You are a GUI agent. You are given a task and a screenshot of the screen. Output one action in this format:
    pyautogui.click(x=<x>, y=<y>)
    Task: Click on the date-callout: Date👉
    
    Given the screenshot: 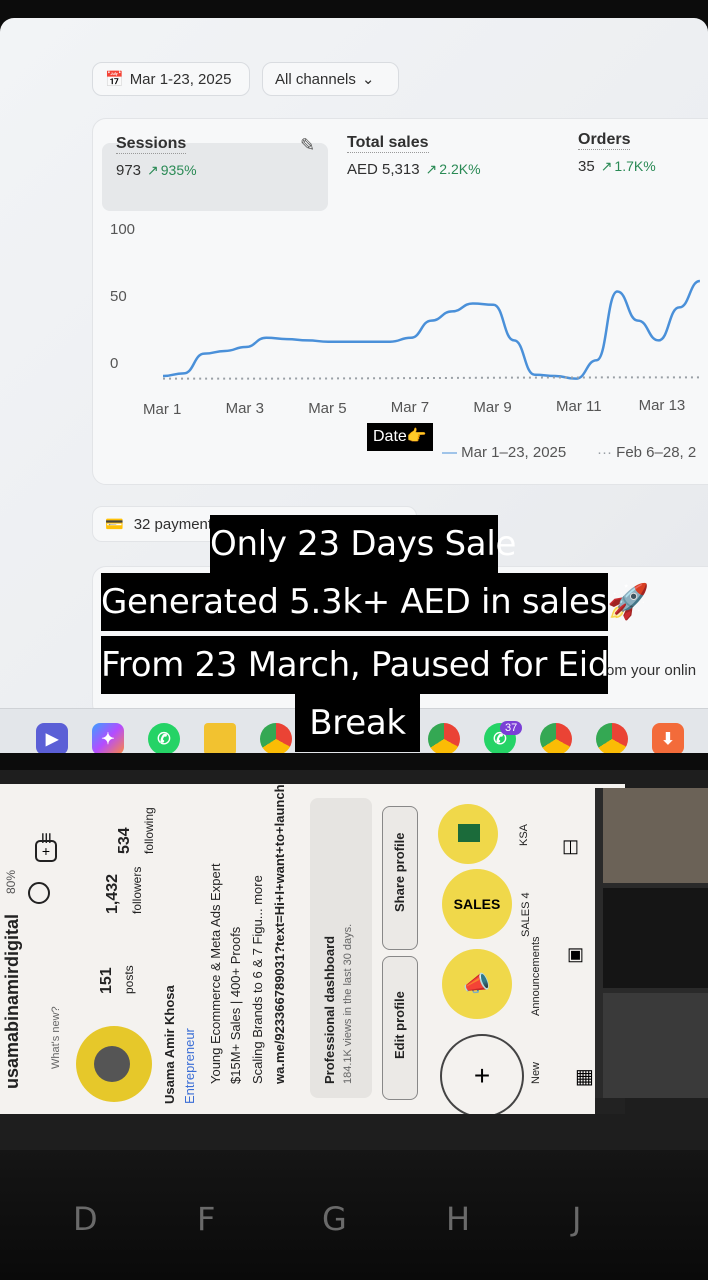 What is the action you would take?
    pyautogui.click(x=400, y=437)
    